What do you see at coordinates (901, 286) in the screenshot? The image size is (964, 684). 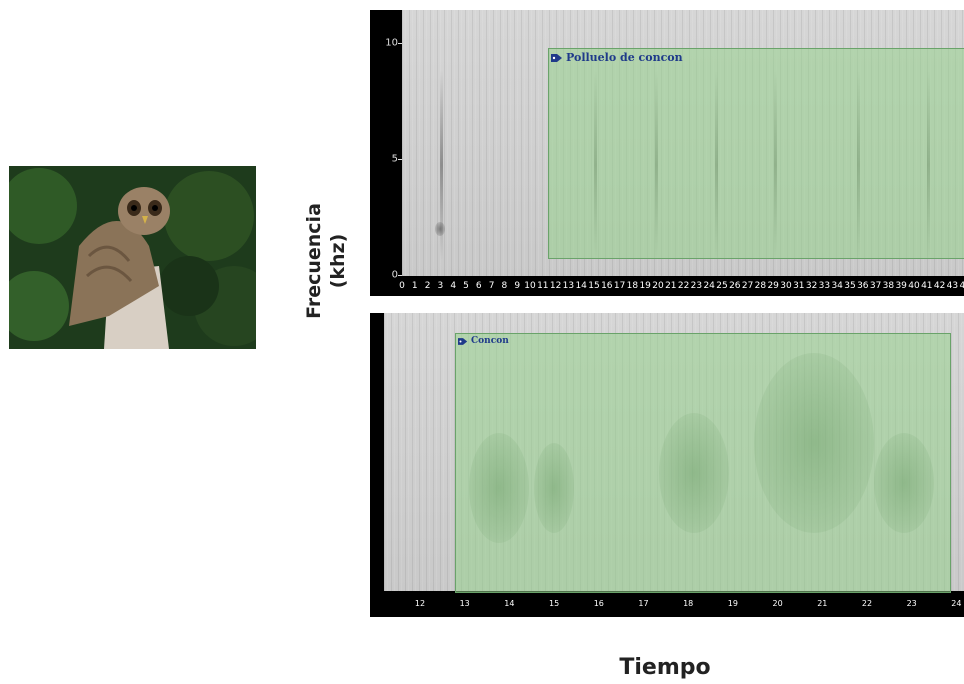 I see `x-tick: 39` at bounding box center [901, 286].